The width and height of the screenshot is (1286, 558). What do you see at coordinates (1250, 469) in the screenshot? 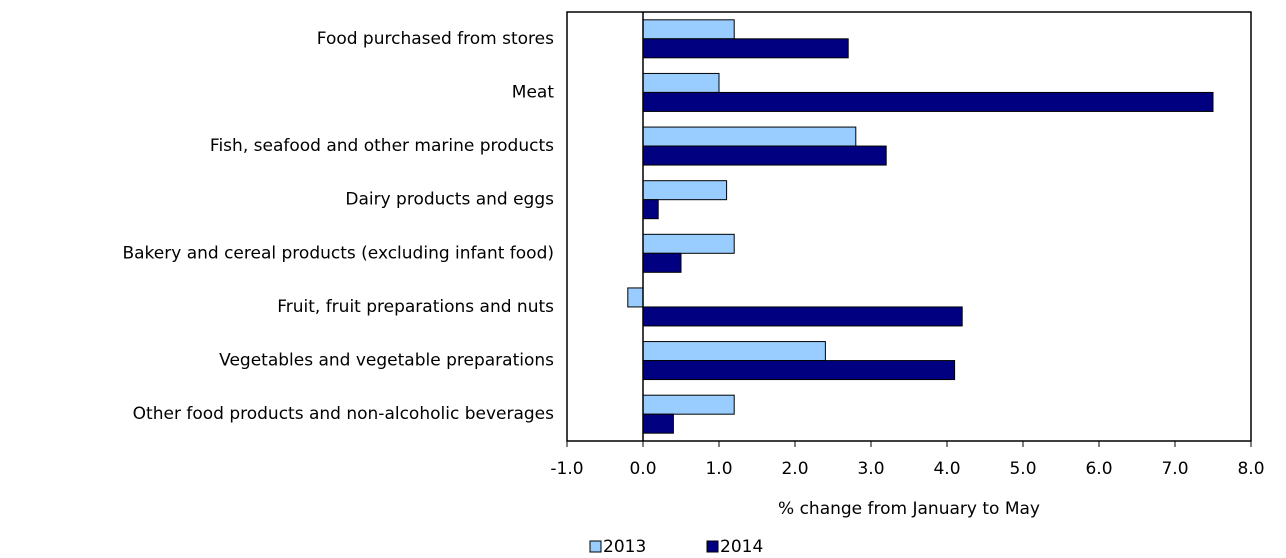
I see `x-tick-label: 8.0` at bounding box center [1250, 469].